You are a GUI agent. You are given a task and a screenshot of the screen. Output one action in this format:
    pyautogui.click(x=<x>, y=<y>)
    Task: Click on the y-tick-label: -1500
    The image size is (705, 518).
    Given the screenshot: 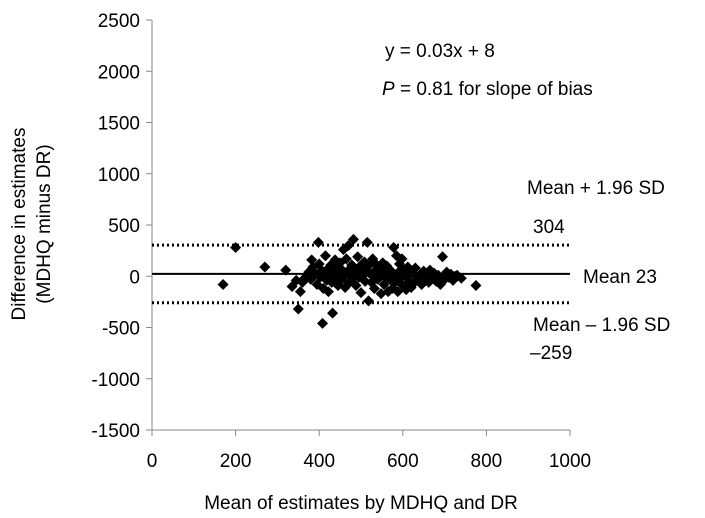 What is the action you would take?
    pyautogui.click(x=115, y=431)
    